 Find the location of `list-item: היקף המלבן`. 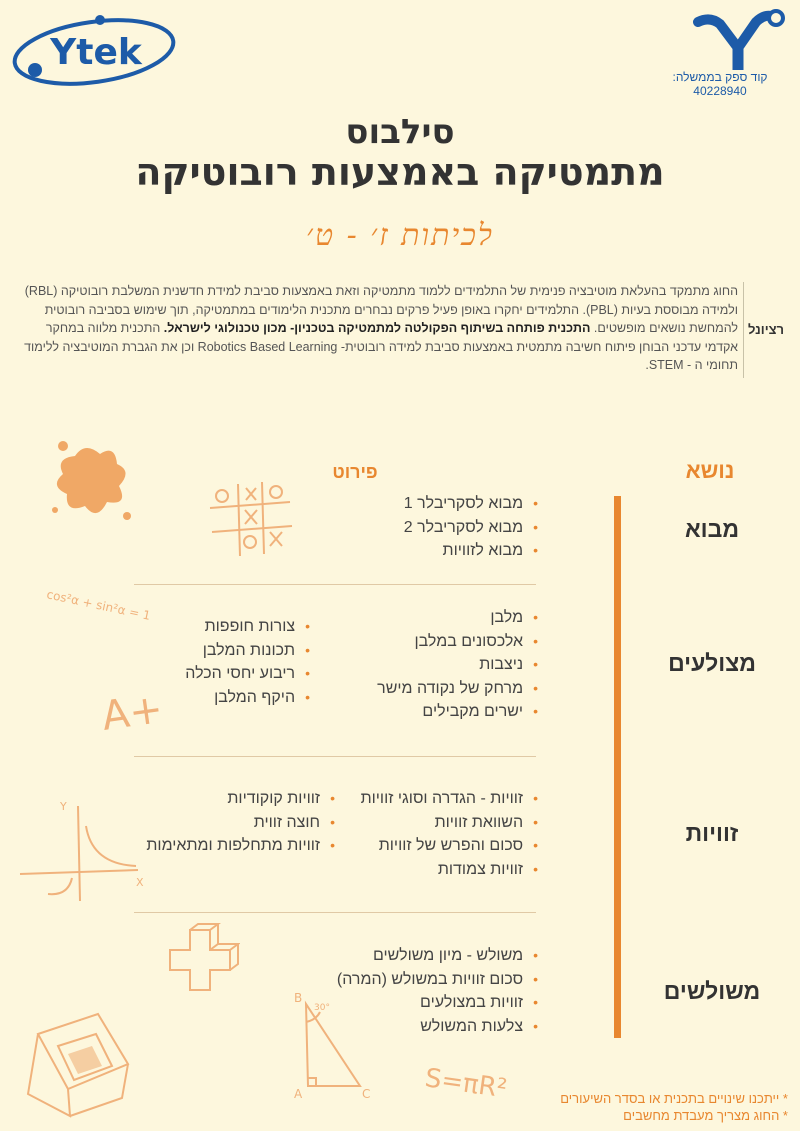

list-item: היקף המלבן is located at coordinates (247, 698).